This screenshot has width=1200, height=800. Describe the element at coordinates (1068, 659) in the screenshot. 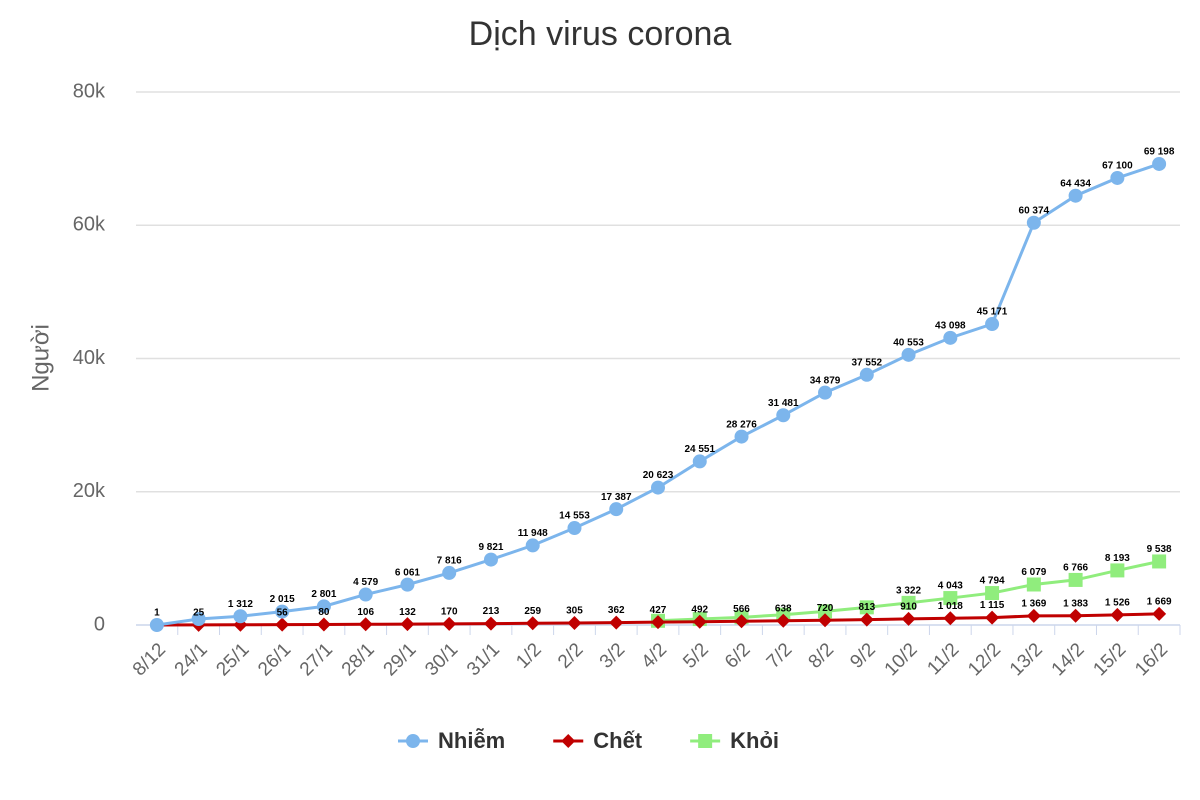

I see `x-tick-label: 14/2` at that location.